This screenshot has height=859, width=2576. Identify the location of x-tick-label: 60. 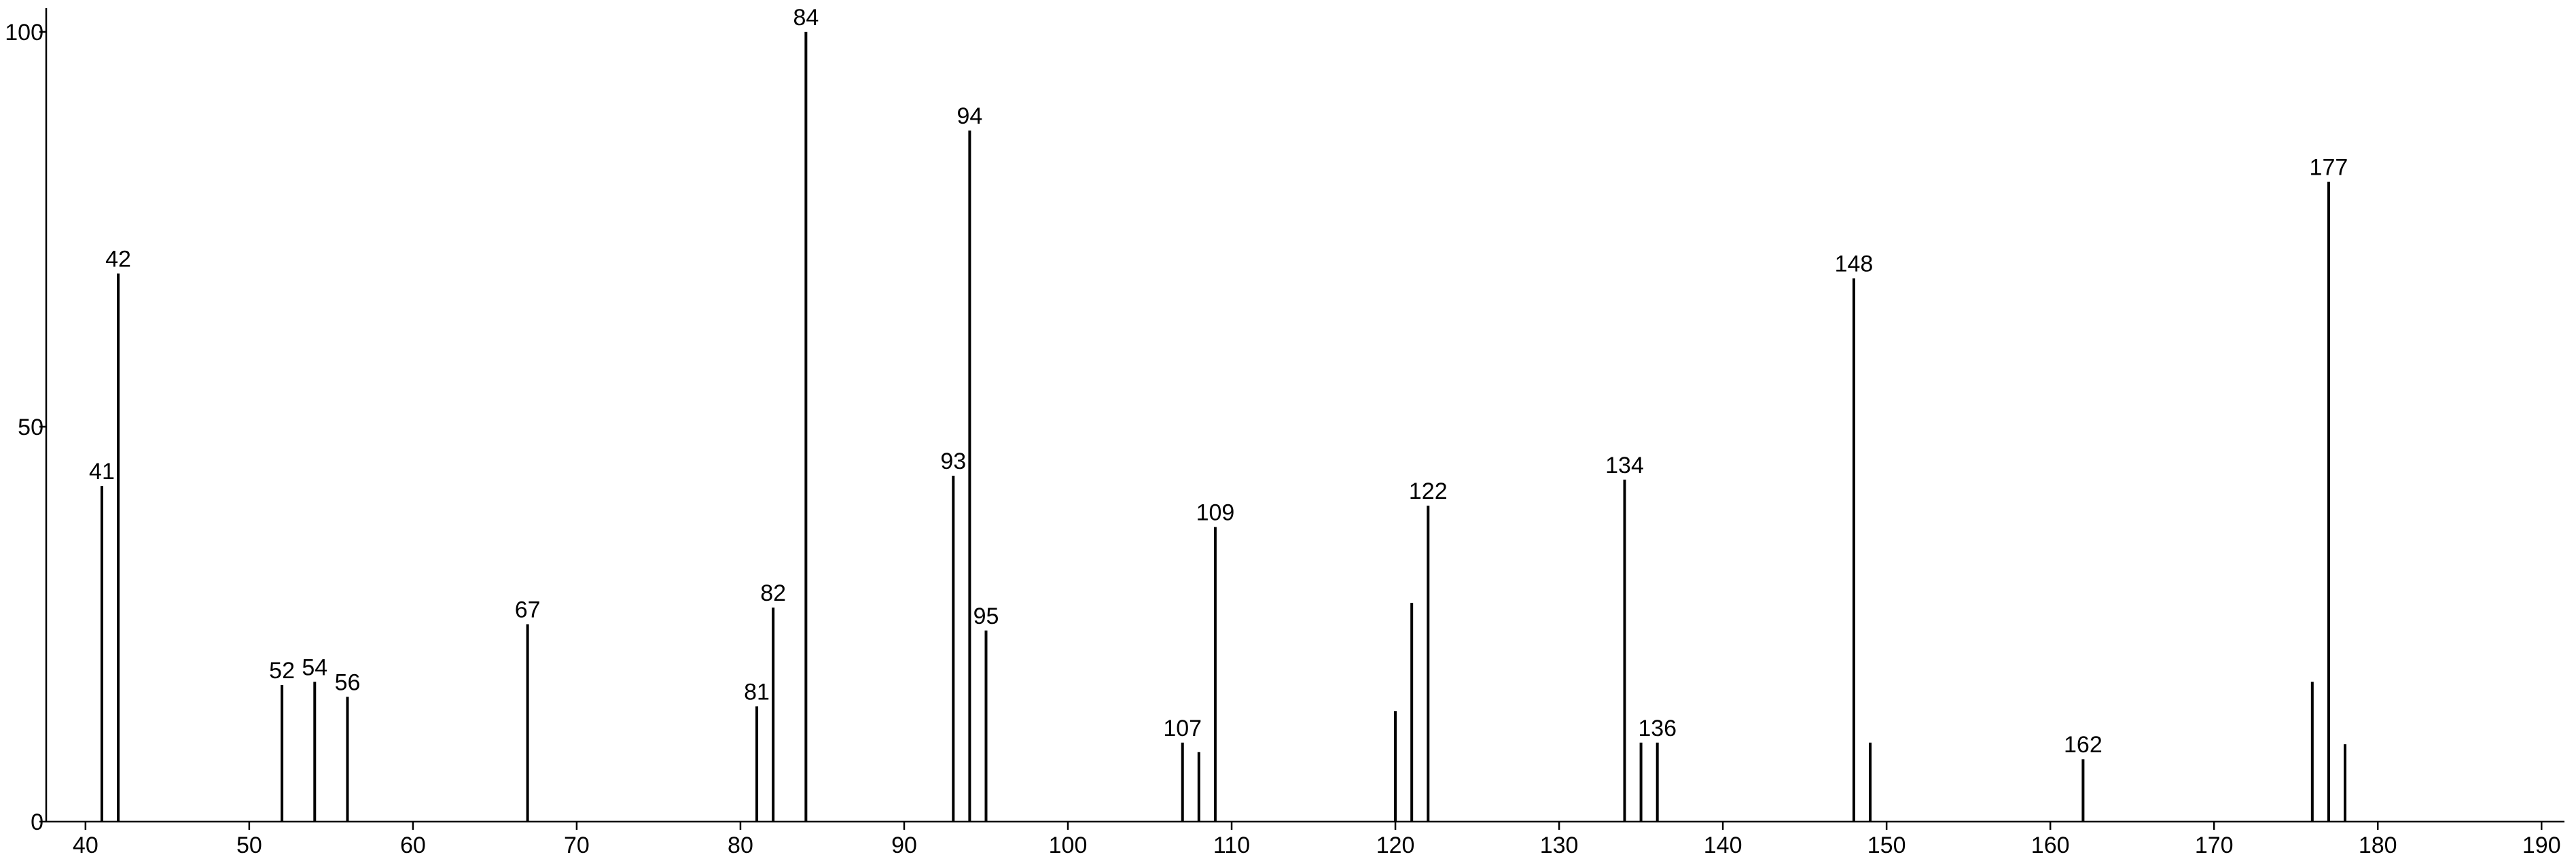
(413, 845).